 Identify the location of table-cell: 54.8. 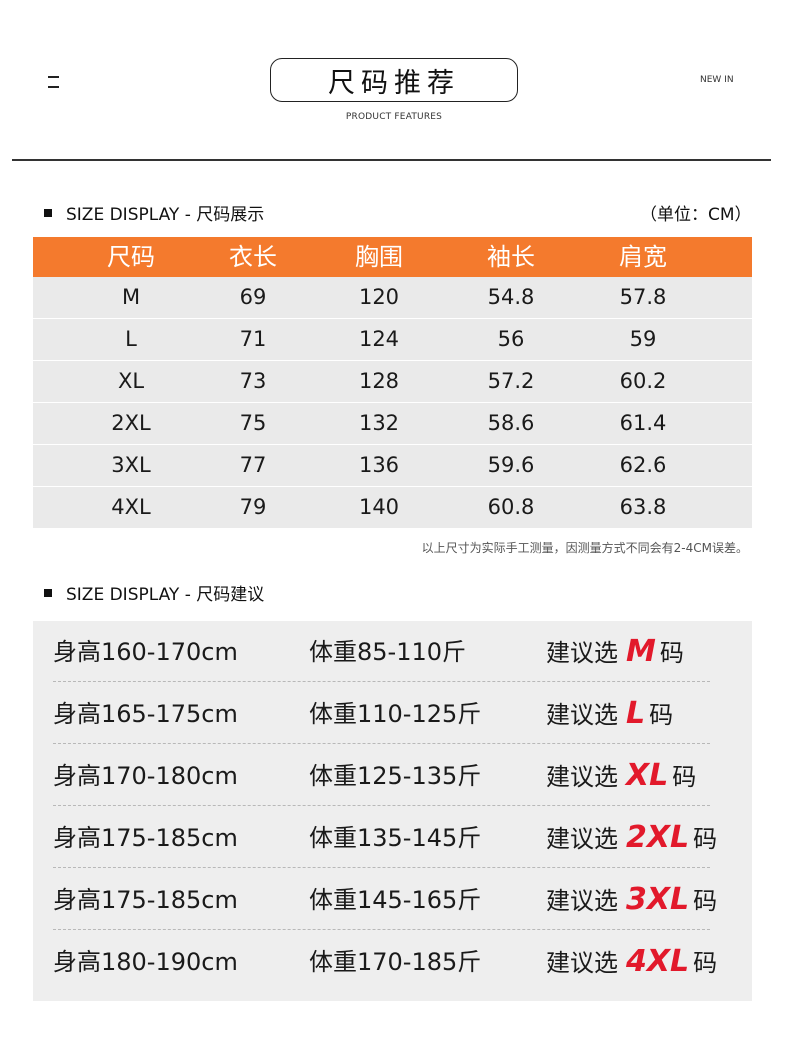
(511, 297).